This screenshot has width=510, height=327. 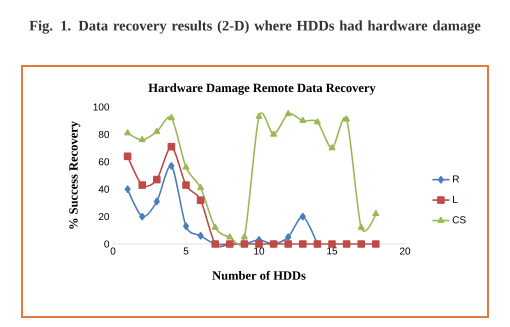 What do you see at coordinates (186, 251) in the screenshot?
I see `x-tick-label: 5` at bounding box center [186, 251].